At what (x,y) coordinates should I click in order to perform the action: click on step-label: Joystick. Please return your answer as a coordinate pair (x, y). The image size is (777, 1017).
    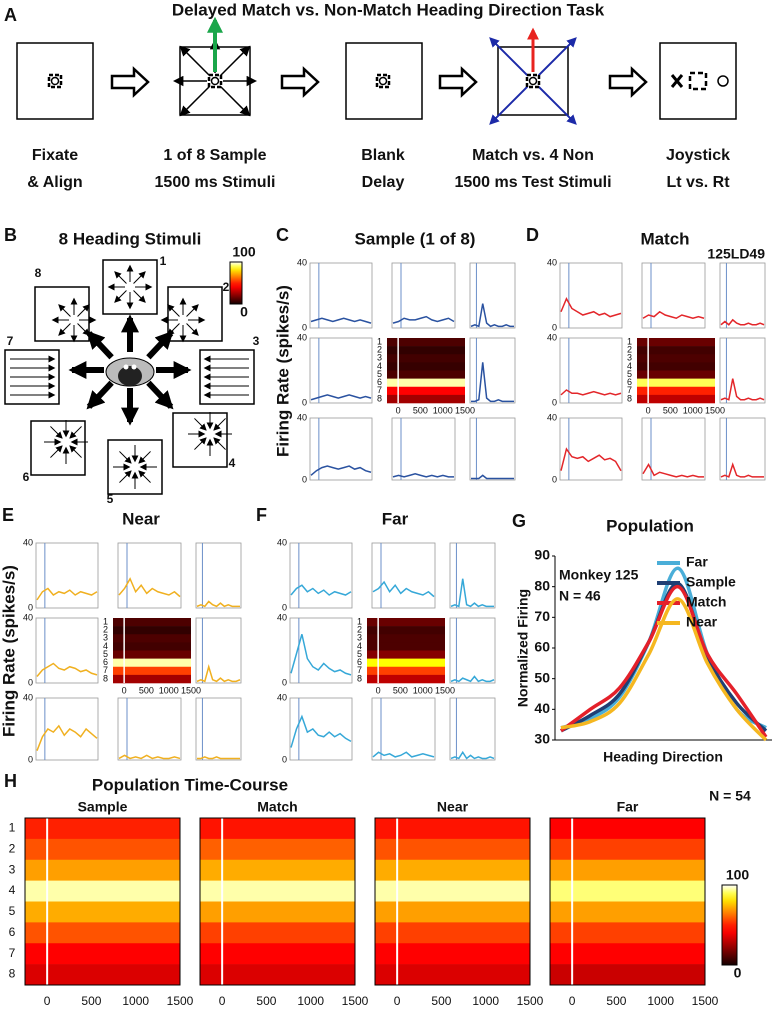
    Looking at the image, I should click on (698, 155).